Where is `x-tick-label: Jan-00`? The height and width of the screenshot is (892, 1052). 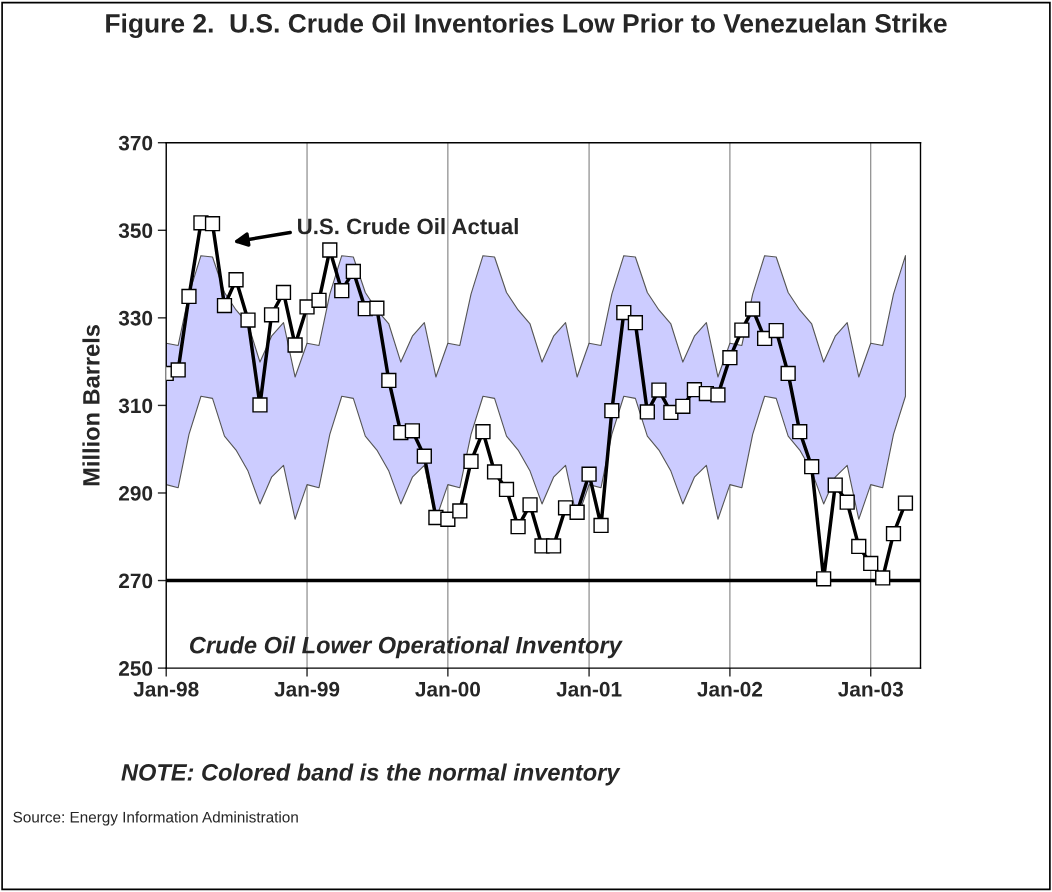 x-tick-label: Jan-00 is located at coordinates (448, 689).